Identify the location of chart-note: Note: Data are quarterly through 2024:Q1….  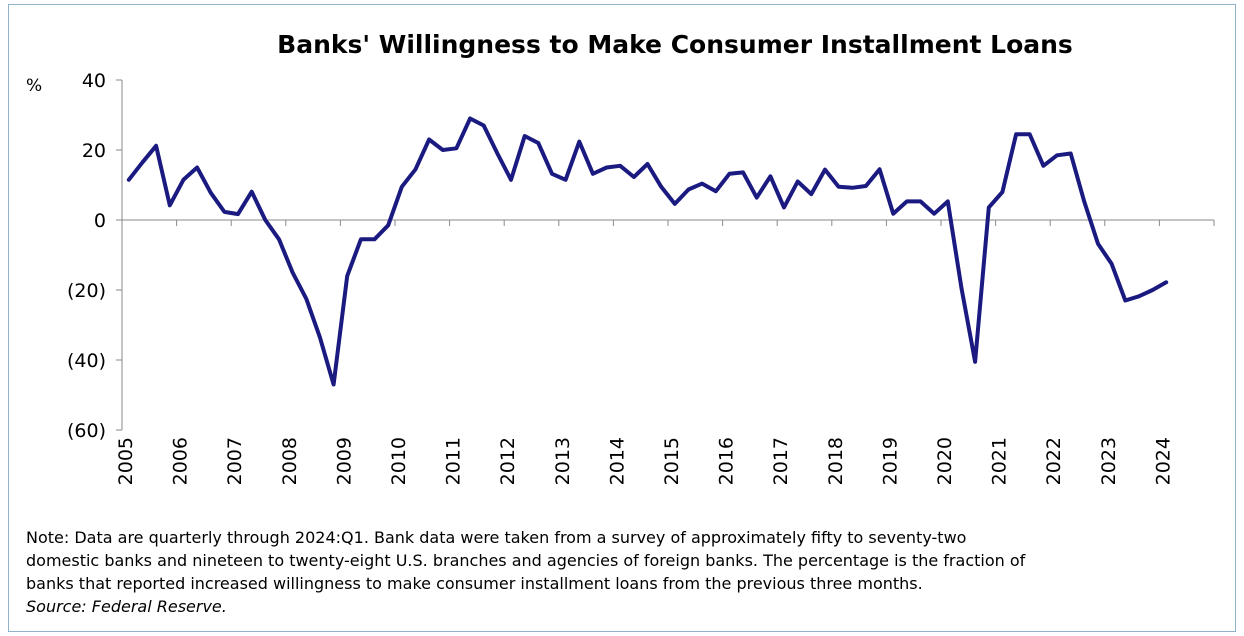
(626, 572).